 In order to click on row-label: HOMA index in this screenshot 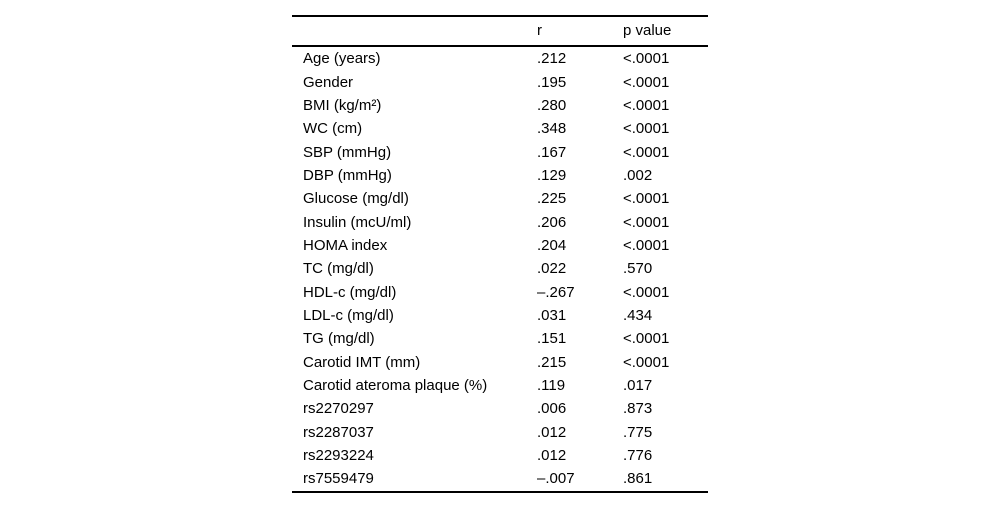, I will do `click(345, 245)`.